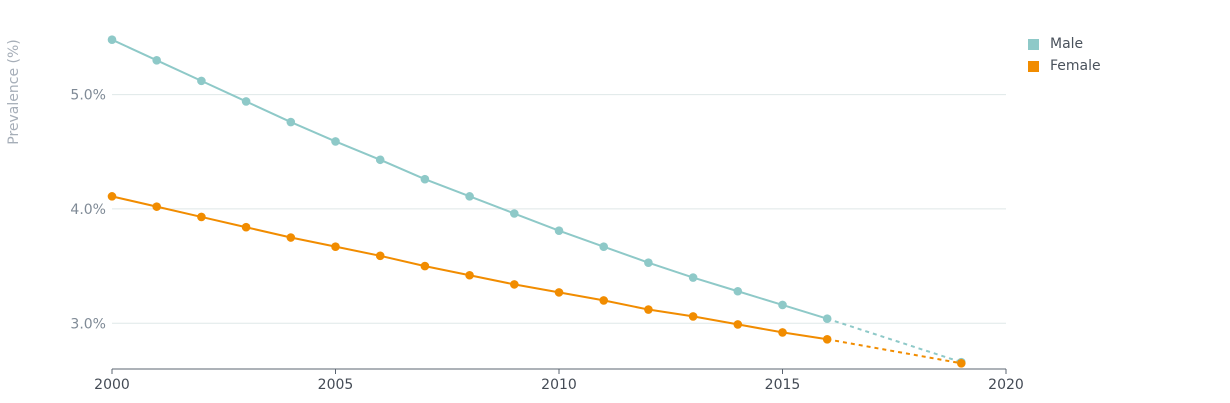 This screenshot has height=403, width=1230. Describe the element at coordinates (425, 179) in the screenshot. I see `data-point-male-2007` at that location.